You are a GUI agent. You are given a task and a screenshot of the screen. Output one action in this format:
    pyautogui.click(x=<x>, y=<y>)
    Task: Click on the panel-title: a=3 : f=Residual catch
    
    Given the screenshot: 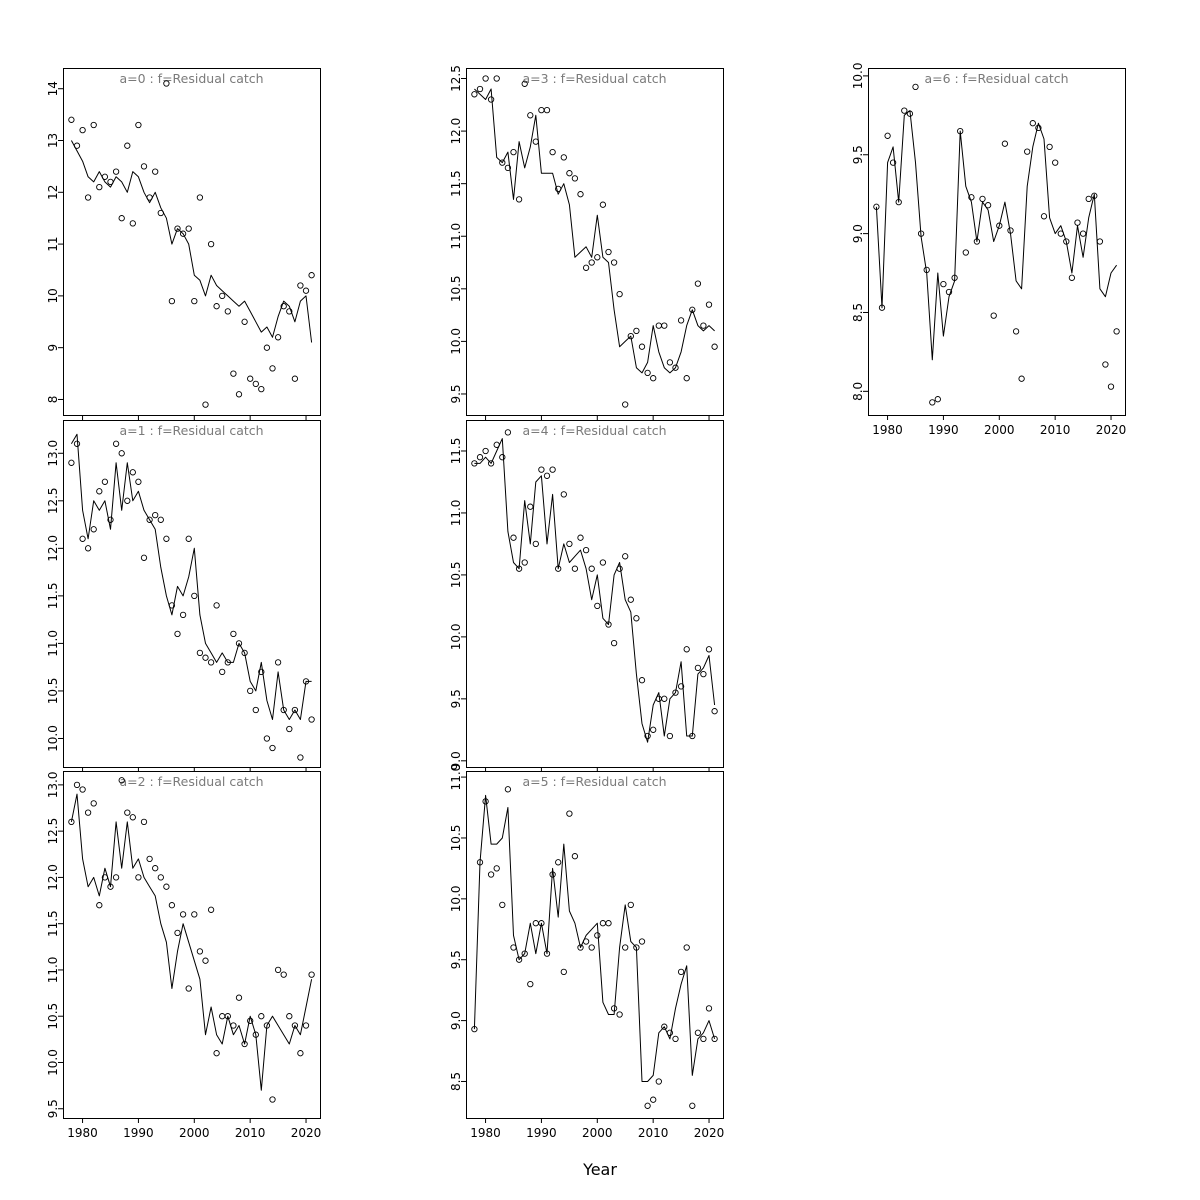 What is the action you would take?
    pyautogui.click(x=594, y=78)
    